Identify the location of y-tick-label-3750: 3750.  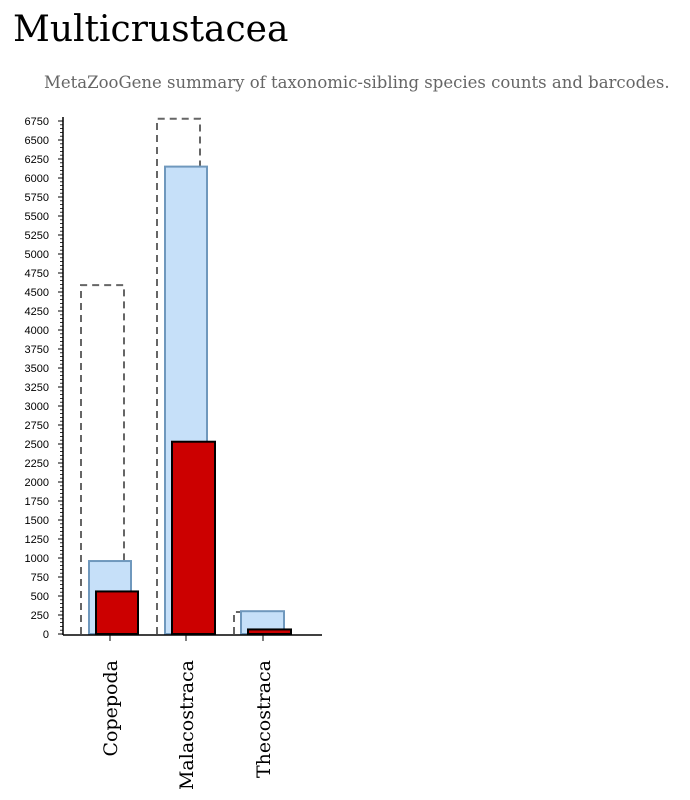
(37, 350).